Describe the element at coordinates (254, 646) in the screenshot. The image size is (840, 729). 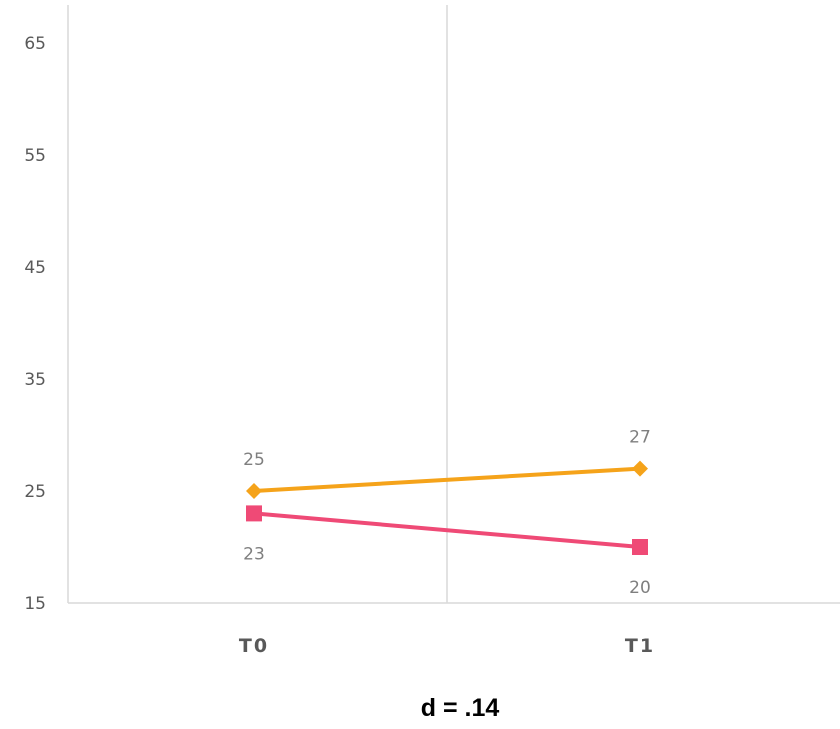
I see `x-category-label: T0` at that location.